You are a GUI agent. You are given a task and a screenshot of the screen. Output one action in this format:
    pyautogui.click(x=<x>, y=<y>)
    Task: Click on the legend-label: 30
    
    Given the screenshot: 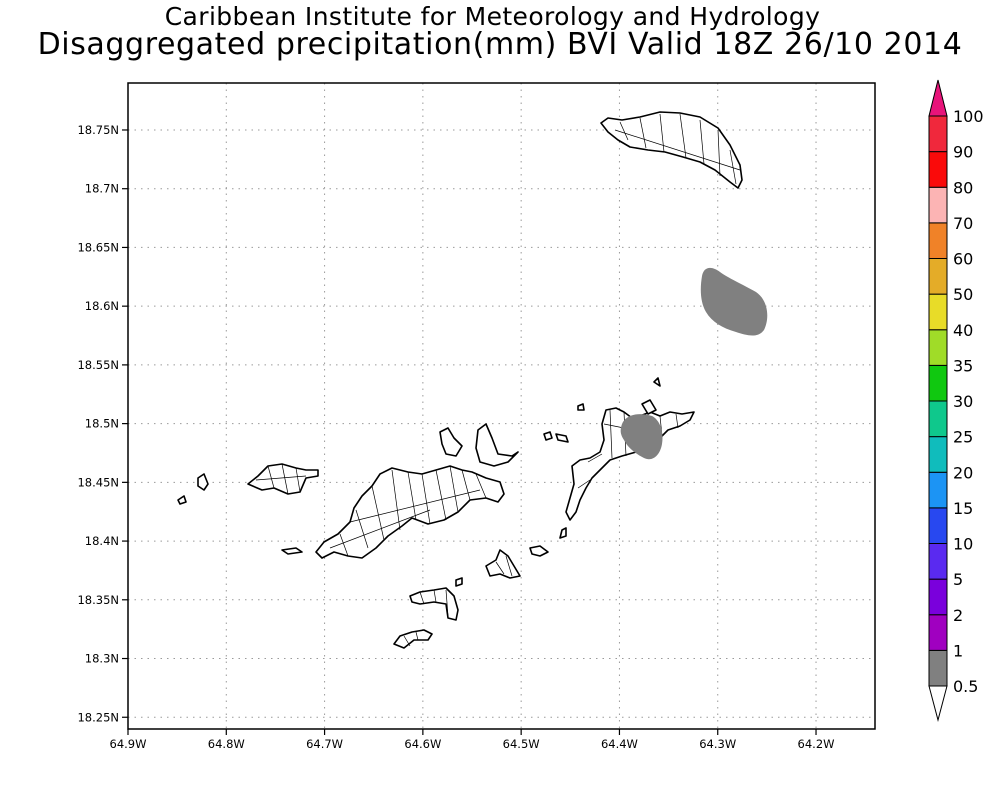 What is the action you would take?
    pyautogui.click(x=963, y=401)
    